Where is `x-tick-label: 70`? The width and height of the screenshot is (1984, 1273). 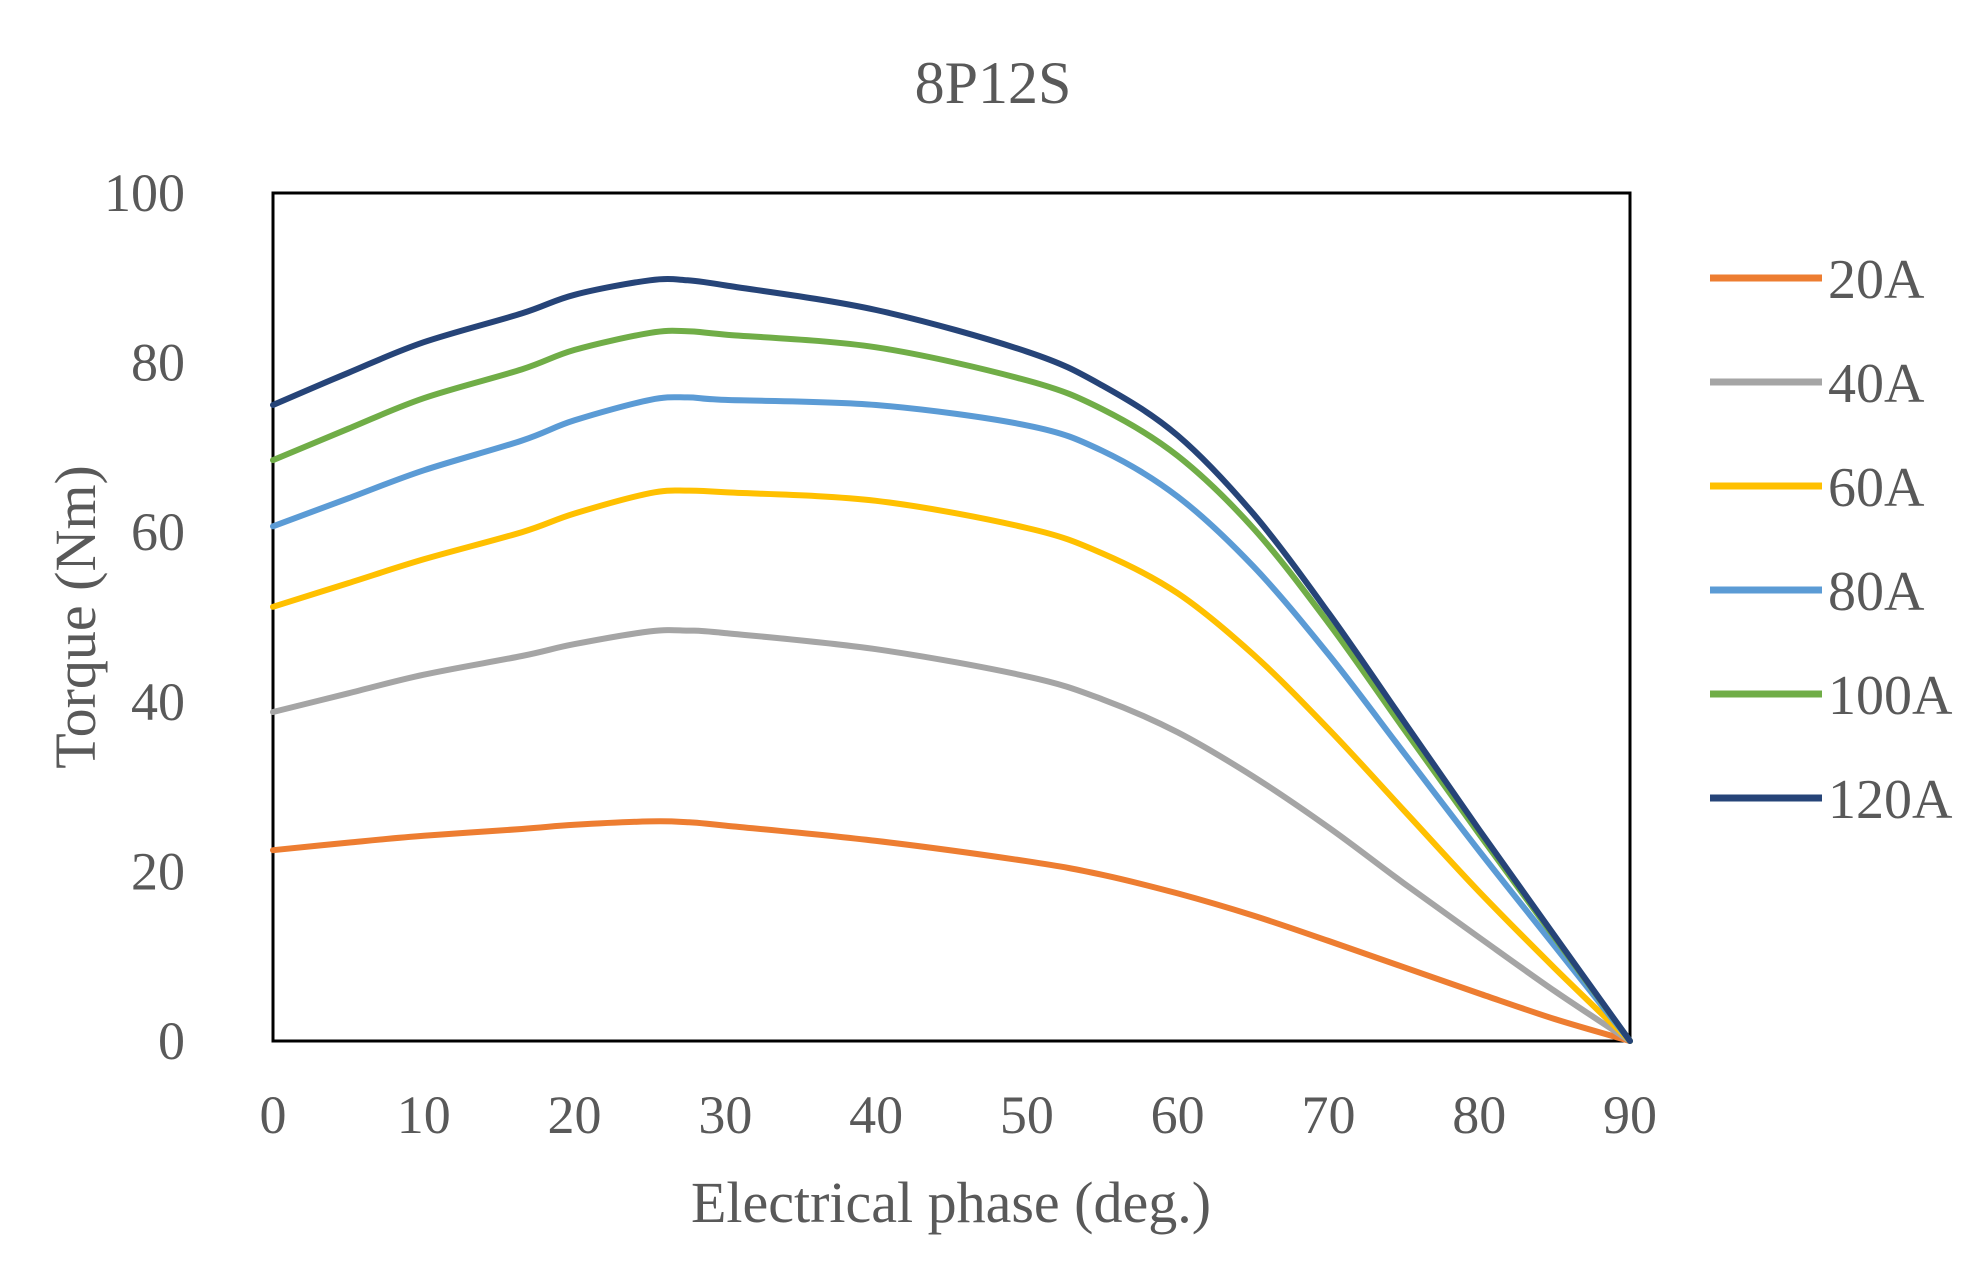 x-tick-label: 70 is located at coordinates (1328, 1115).